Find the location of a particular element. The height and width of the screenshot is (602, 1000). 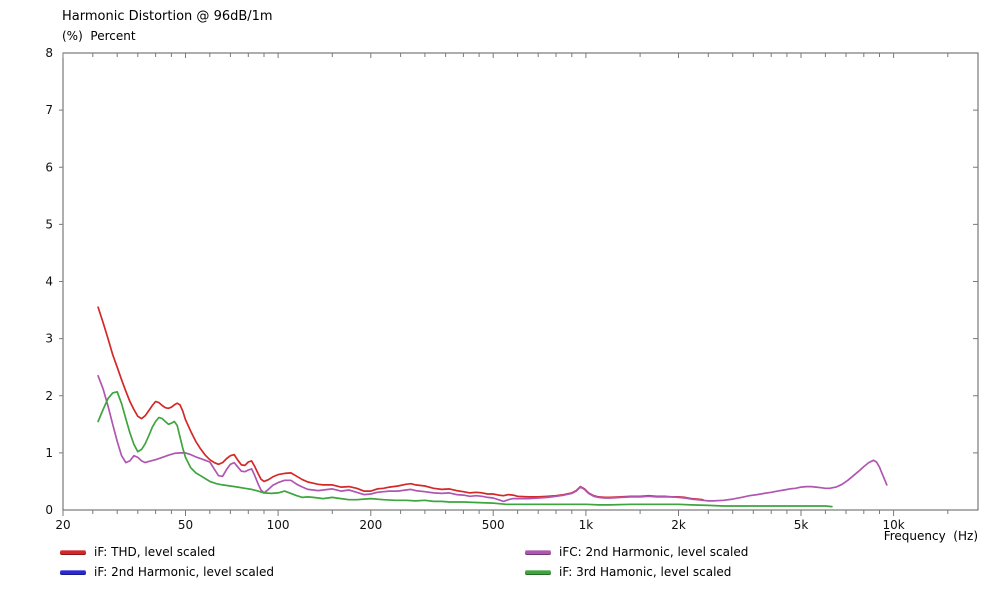

legend-item-if-3rd-harmonic: iF: 3rd Hamonic, level scaled is located at coordinates (628, 572).